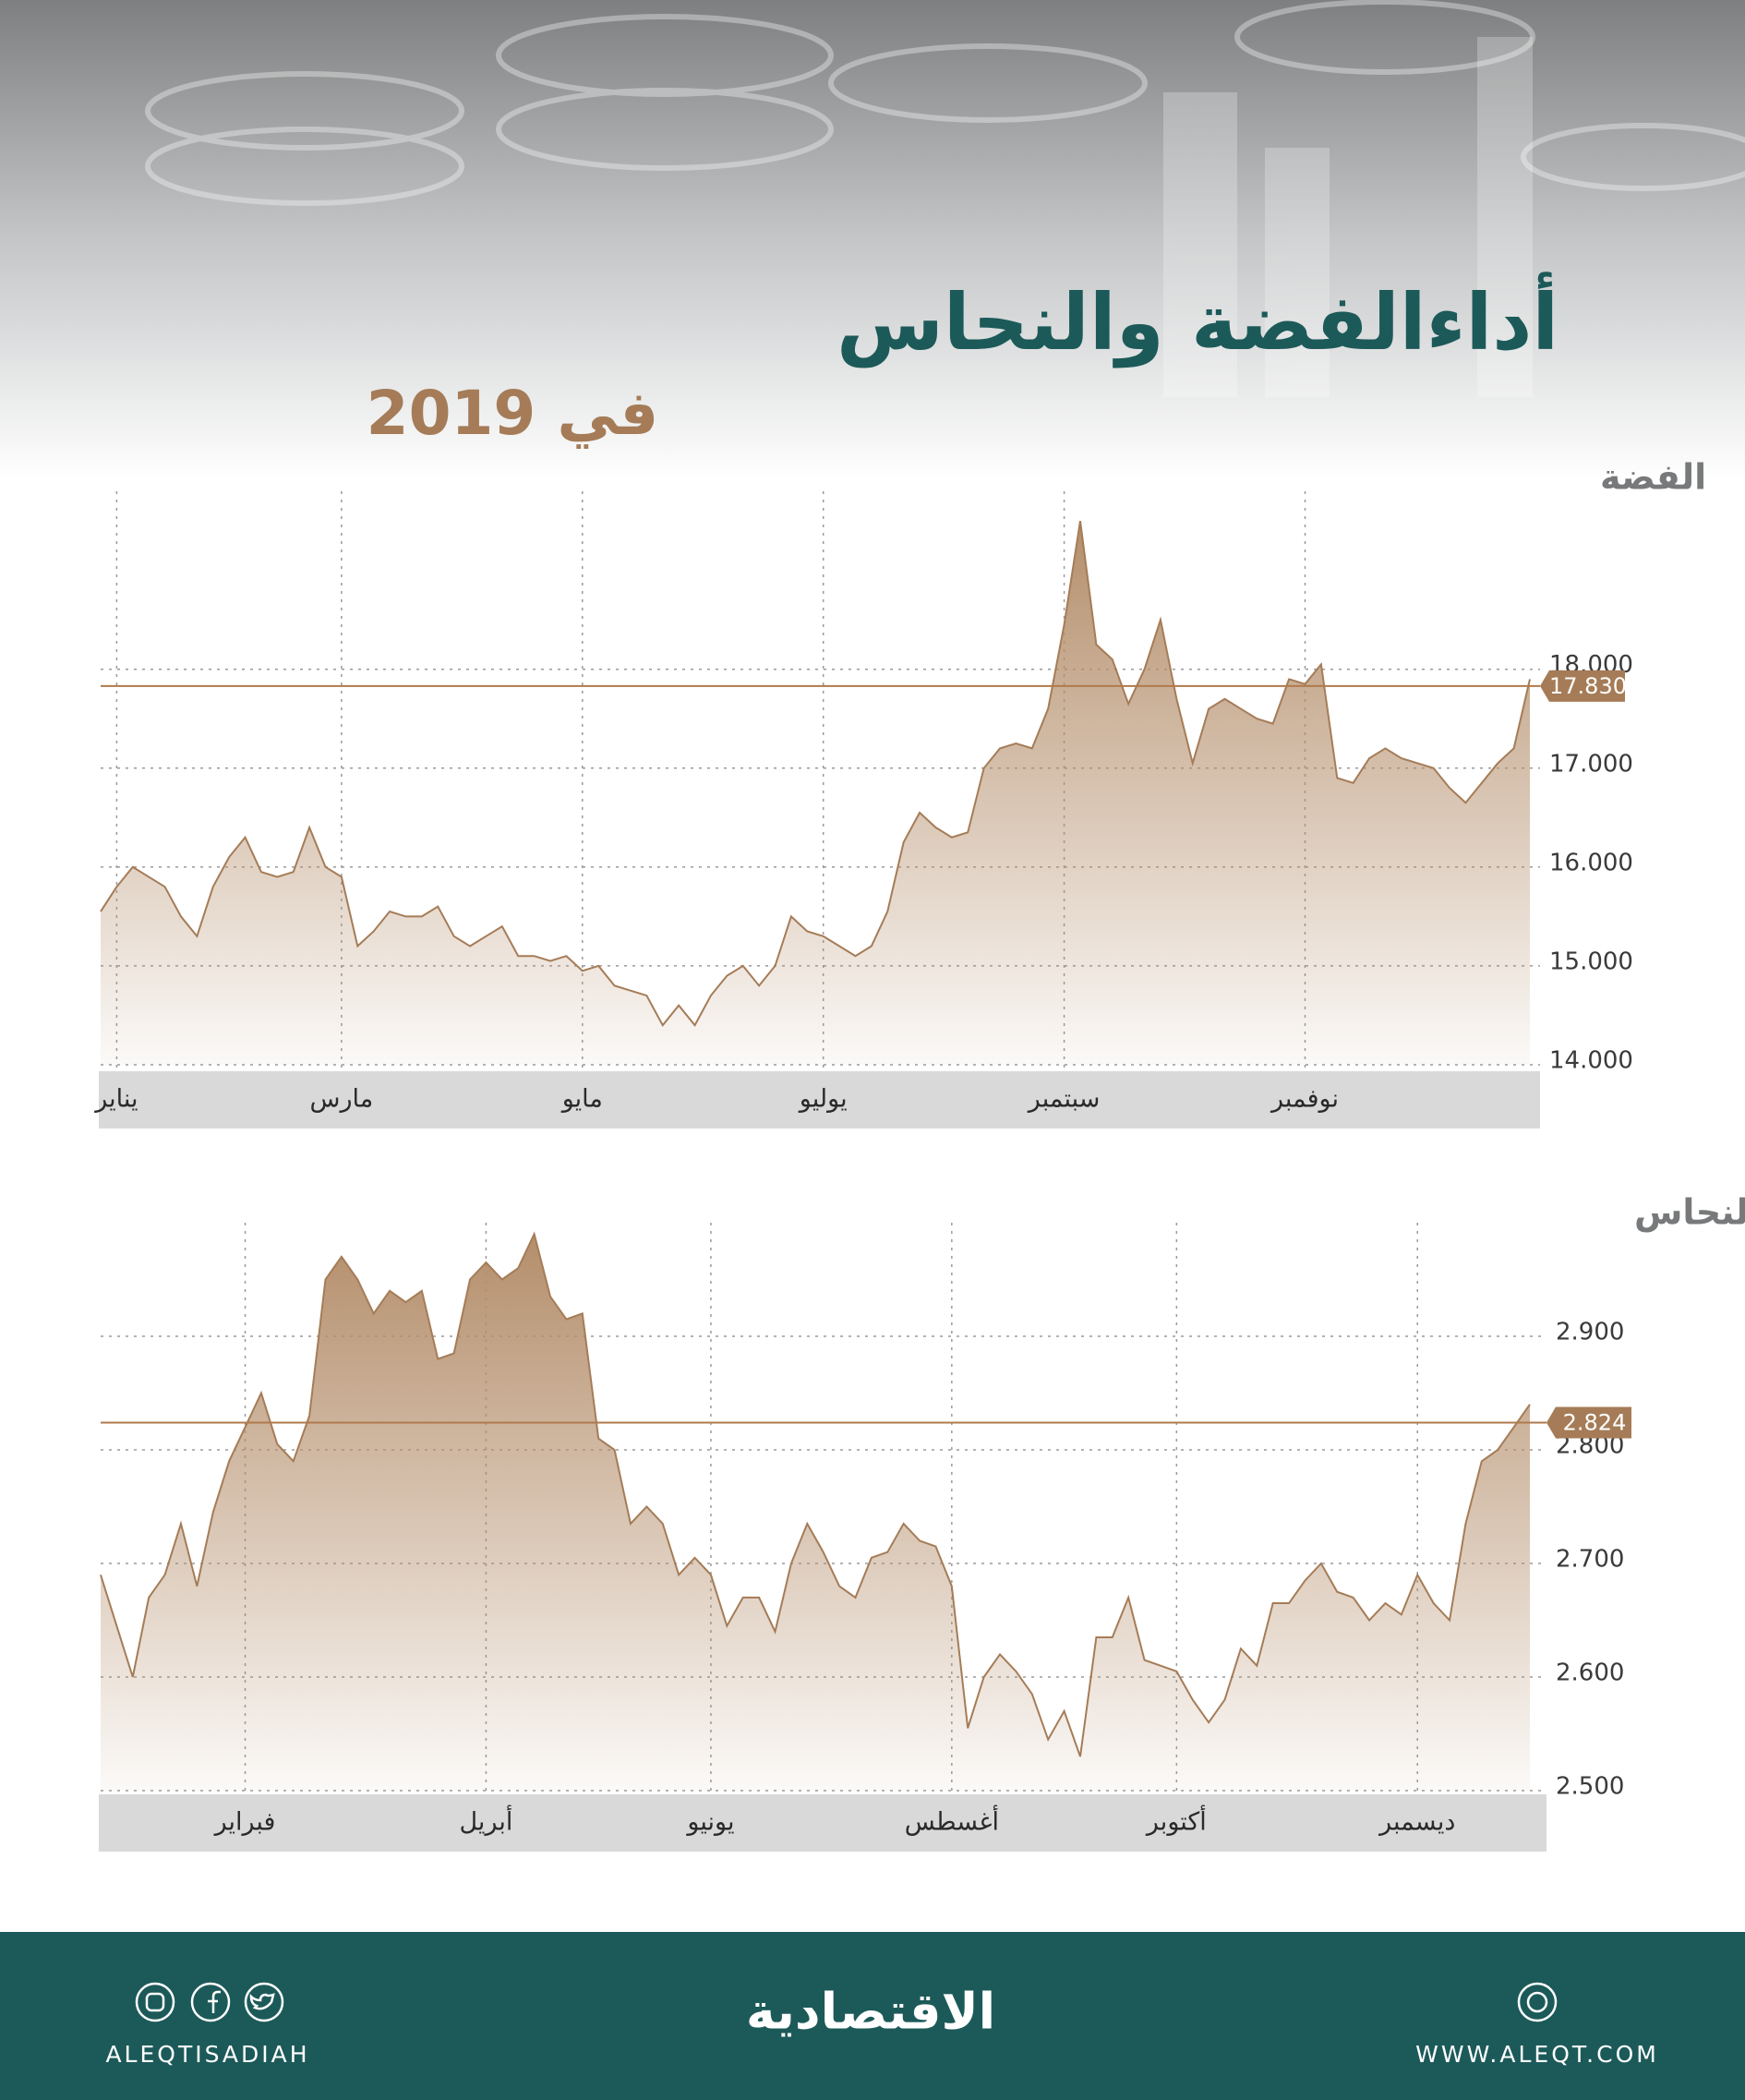 The height and width of the screenshot is (2100, 1745). What do you see at coordinates (823, 1099) in the screenshot?
I see `x-tick-label: يوليو` at bounding box center [823, 1099].